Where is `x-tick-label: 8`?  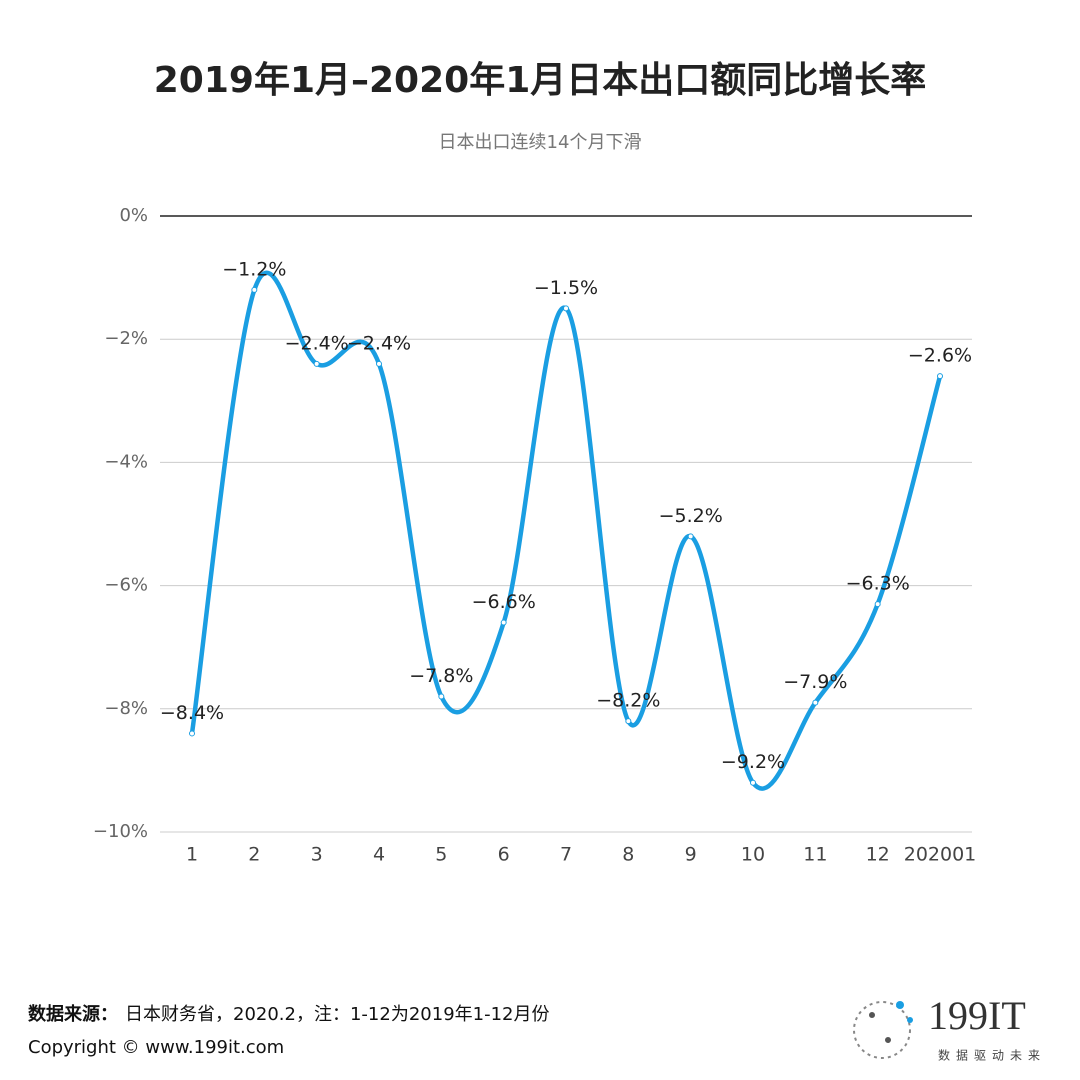 x-tick-label: 8 is located at coordinates (628, 855).